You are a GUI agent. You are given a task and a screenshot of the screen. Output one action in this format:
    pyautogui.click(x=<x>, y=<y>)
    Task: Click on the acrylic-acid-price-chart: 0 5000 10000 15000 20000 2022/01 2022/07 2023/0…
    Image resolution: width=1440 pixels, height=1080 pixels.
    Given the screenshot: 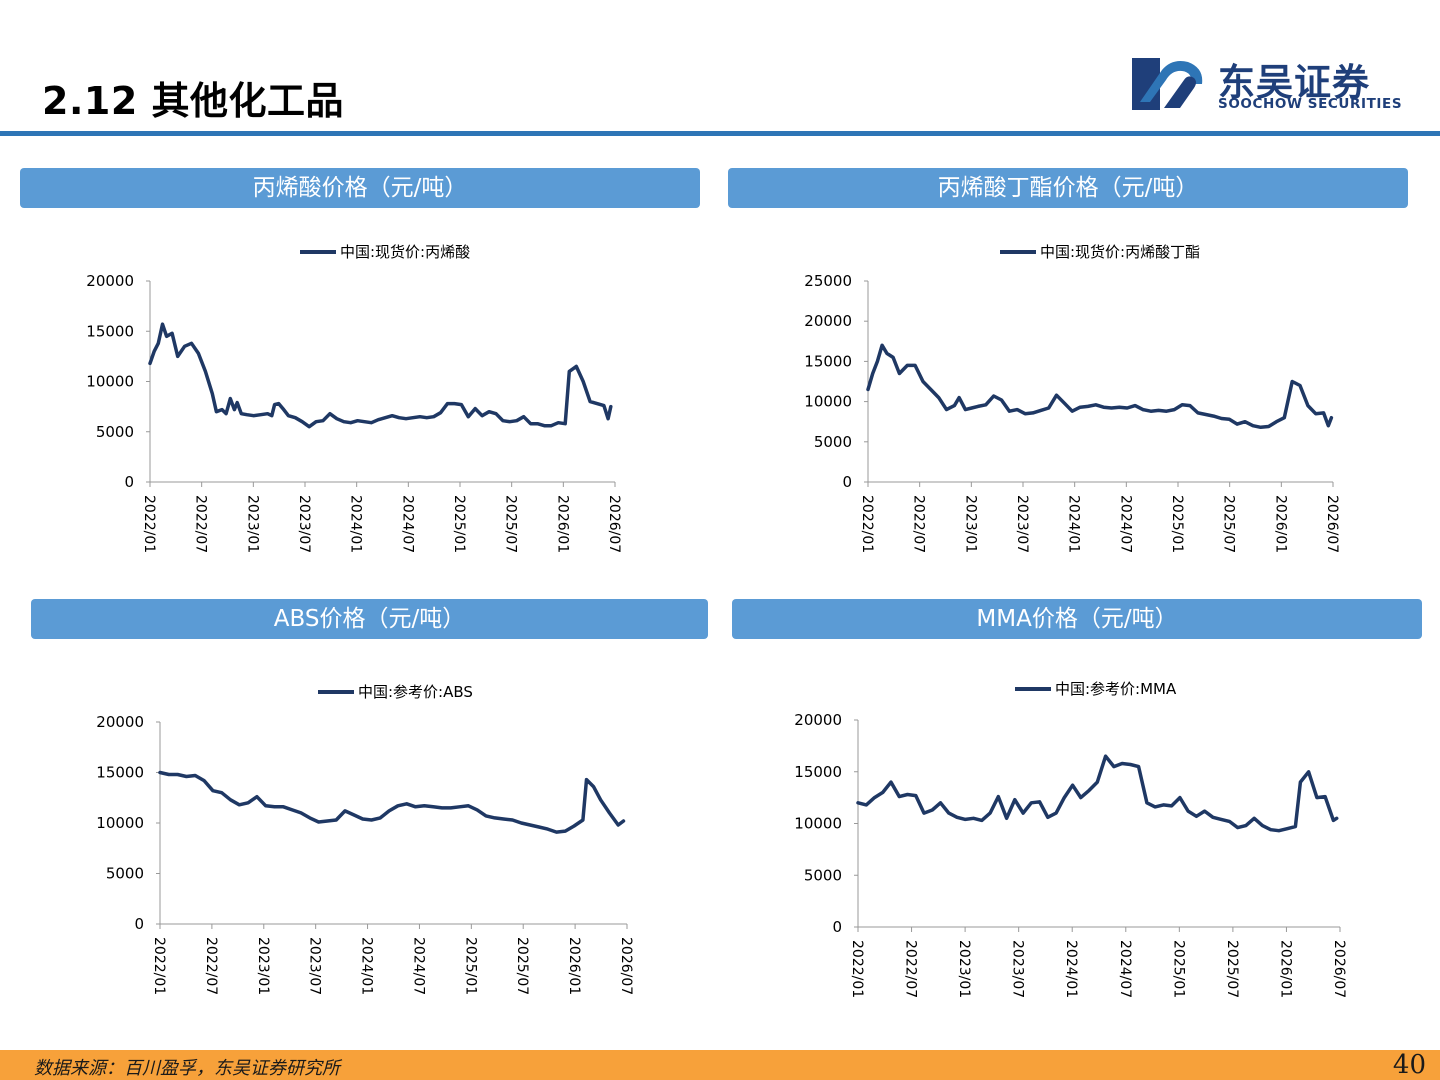 What is the action you would take?
    pyautogui.click(x=354, y=398)
    